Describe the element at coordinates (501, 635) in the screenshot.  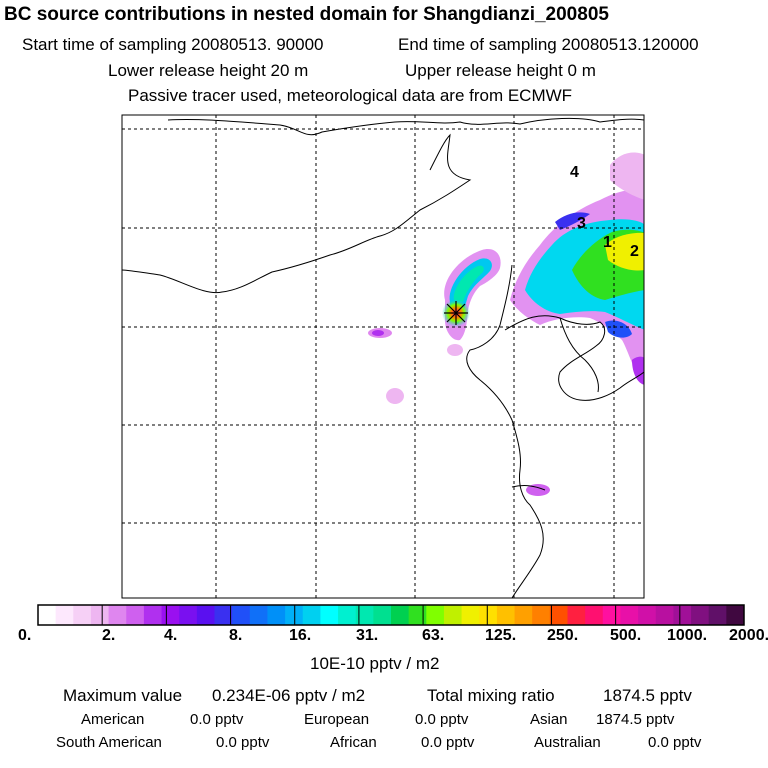
I see `colorbar-tick-label: 125.` at that location.